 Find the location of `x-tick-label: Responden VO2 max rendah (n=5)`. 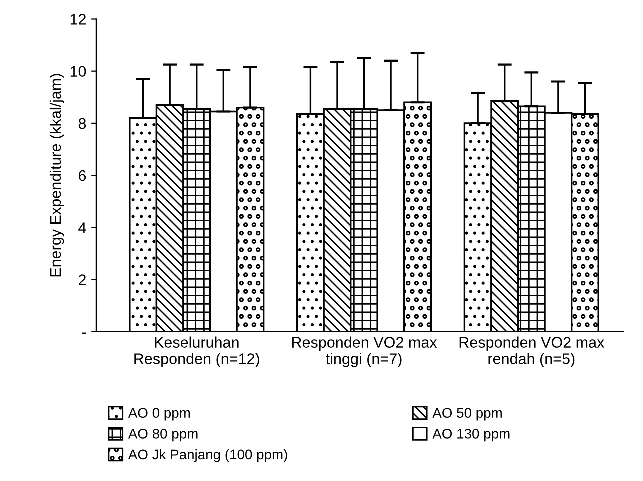

x-tick-label: Responden VO2 max rendah (n=5) is located at coordinates (532, 352).